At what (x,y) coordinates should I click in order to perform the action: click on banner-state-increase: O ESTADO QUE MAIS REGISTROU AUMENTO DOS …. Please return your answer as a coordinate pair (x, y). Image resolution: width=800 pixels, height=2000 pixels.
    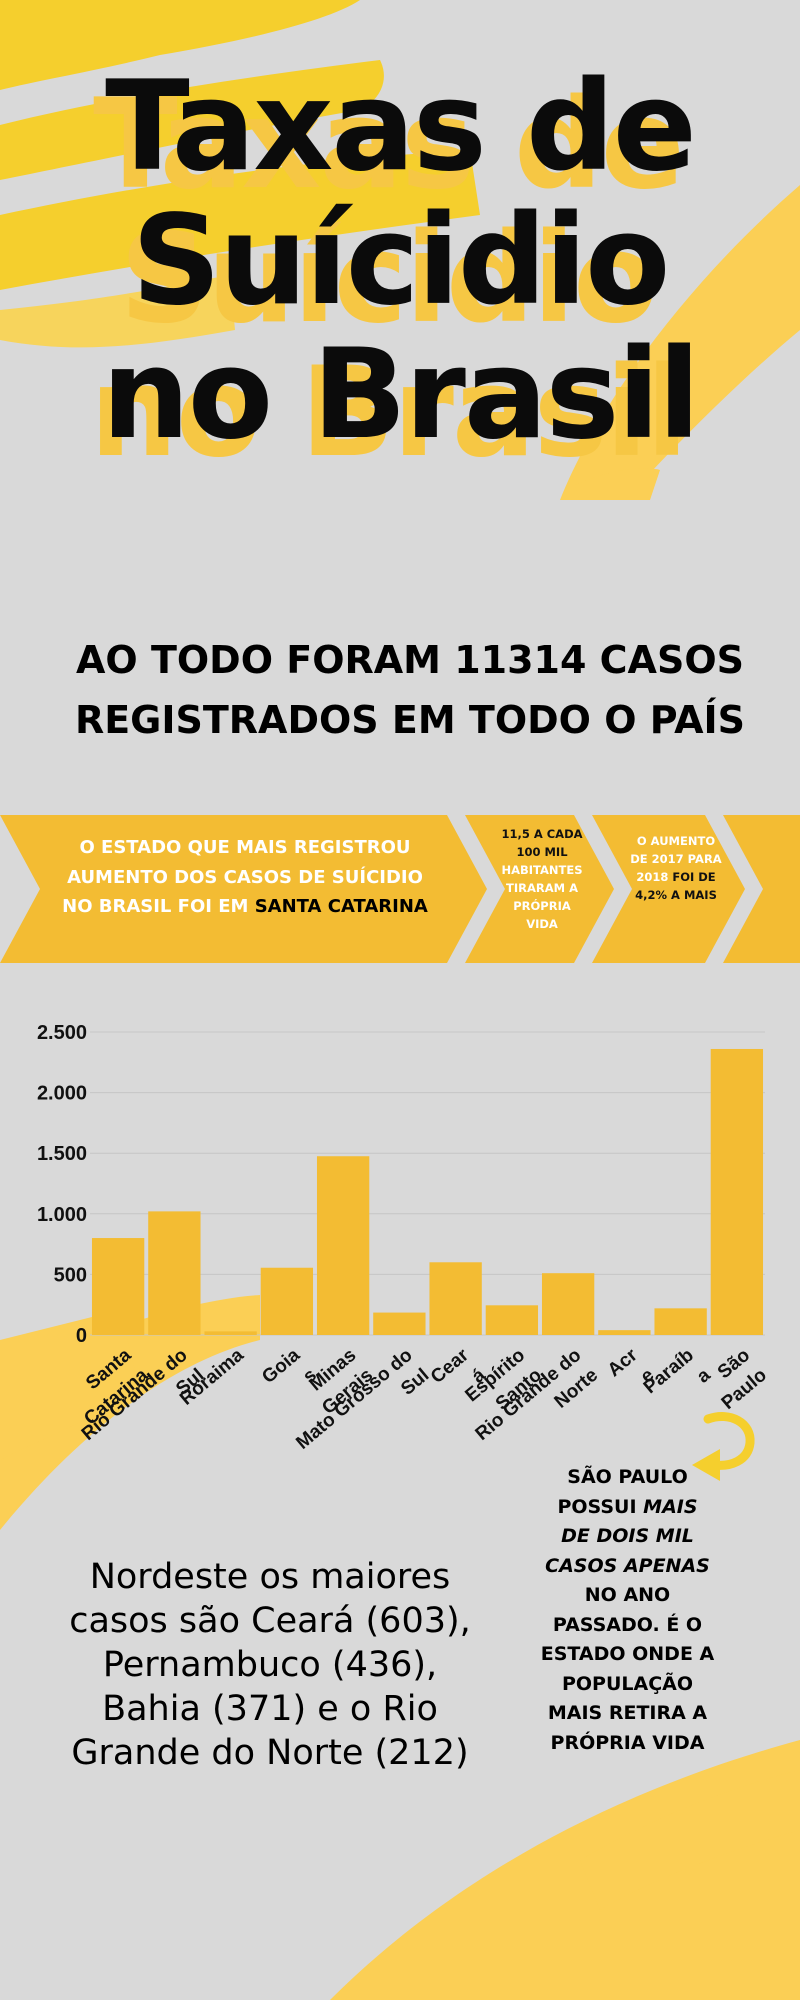
    Looking at the image, I should click on (245, 877).